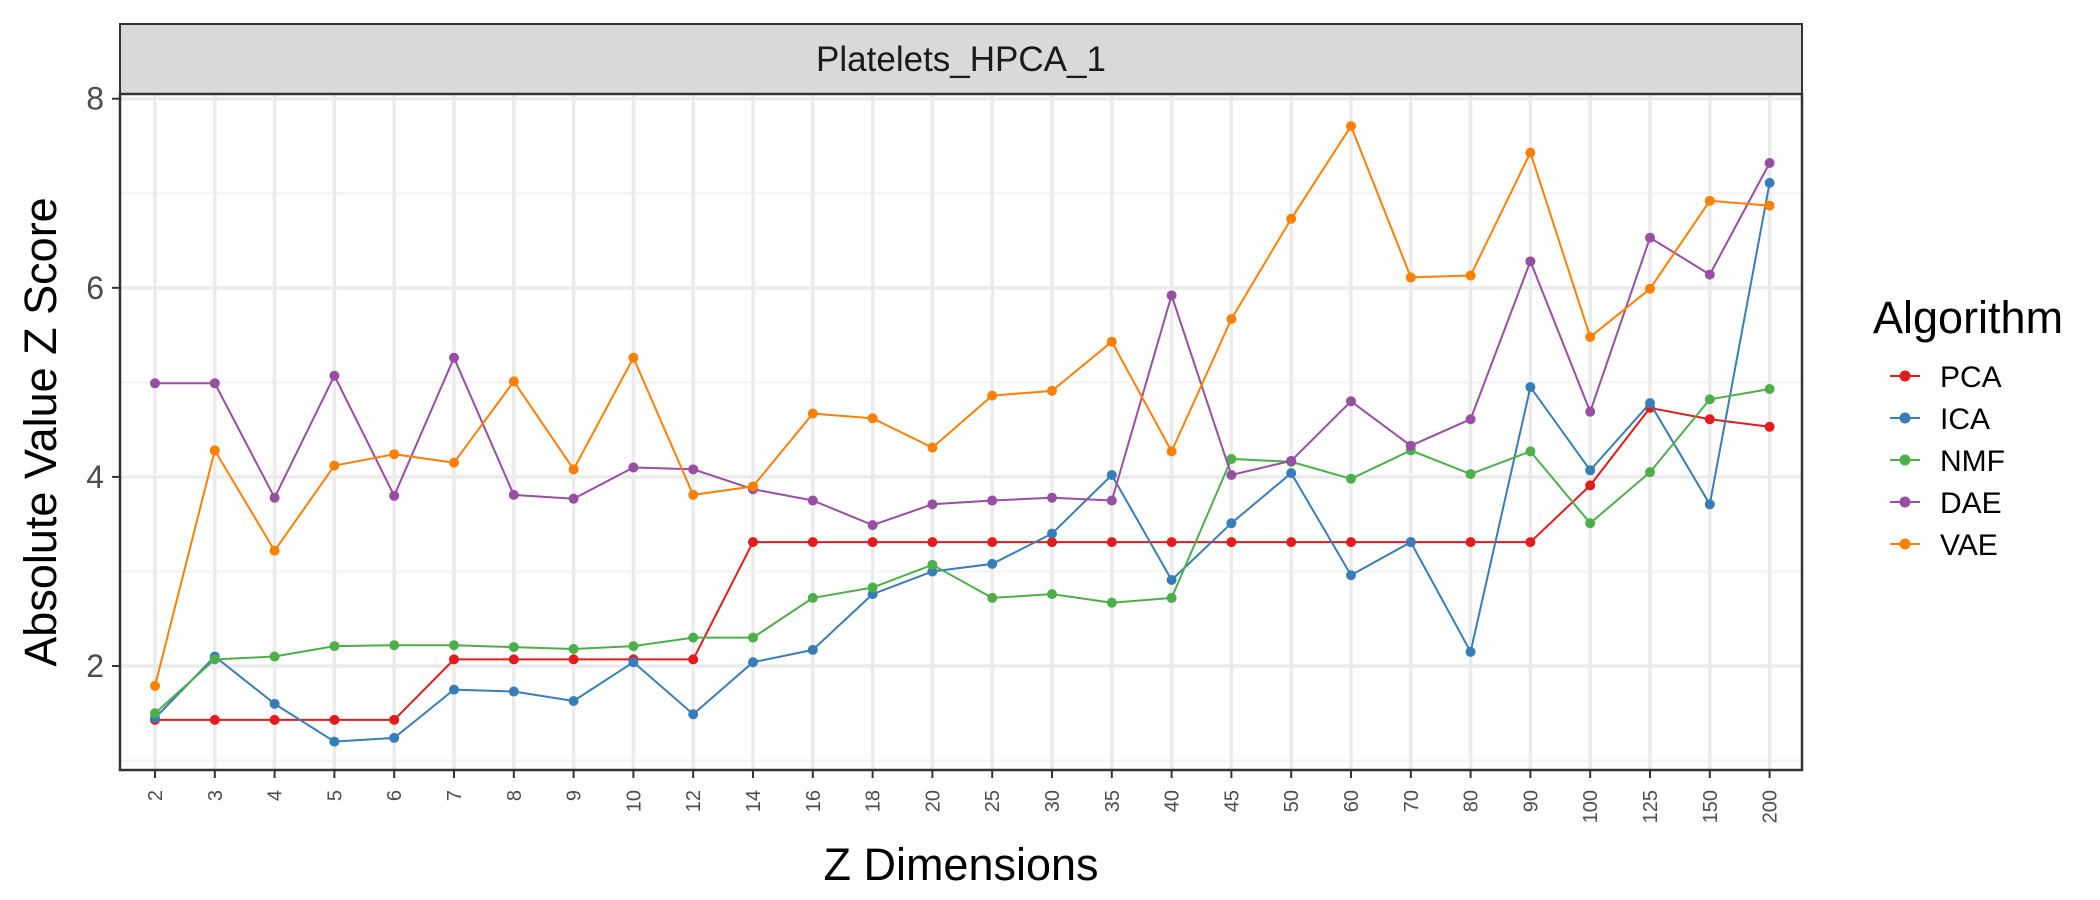 This screenshot has width=2100, height=900. What do you see at coordinates (694, 801) in the screenshot?
I see `x-tick-label-12: 12` at bounding box center [694, 801].